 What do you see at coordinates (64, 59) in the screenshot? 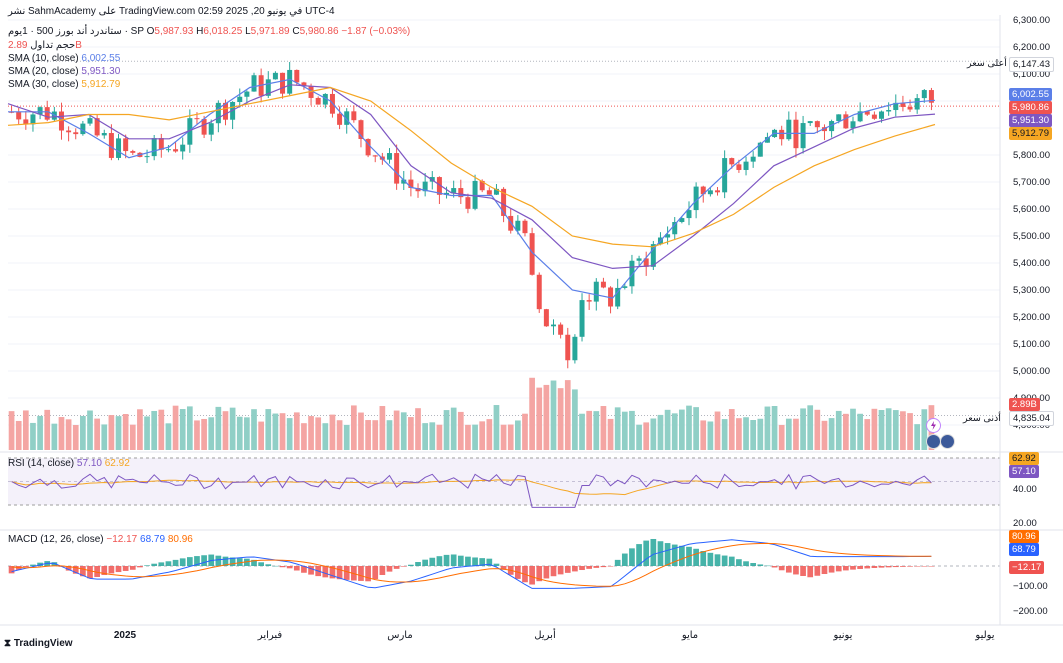
I see `sma10-line: SMA (10, close) 6,002.55` at bounding box center [64, 59].